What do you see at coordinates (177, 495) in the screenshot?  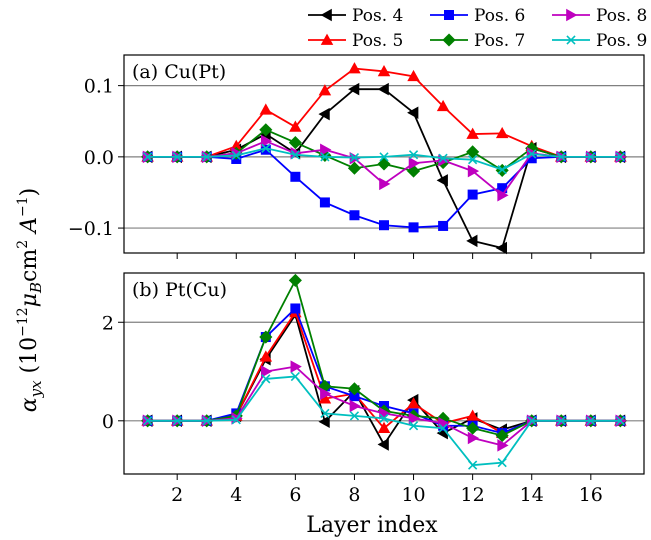 I see `x-tick-label: 2` at bounding box center [177, 495].